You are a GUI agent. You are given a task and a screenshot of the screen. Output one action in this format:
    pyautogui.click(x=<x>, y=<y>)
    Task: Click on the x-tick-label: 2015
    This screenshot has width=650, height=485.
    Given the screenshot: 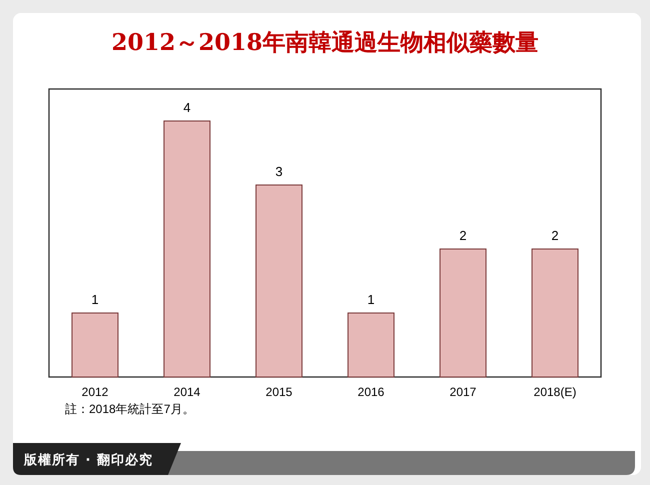 What is the action you would take?
    pyautogui.click(x=279, y=392)
    